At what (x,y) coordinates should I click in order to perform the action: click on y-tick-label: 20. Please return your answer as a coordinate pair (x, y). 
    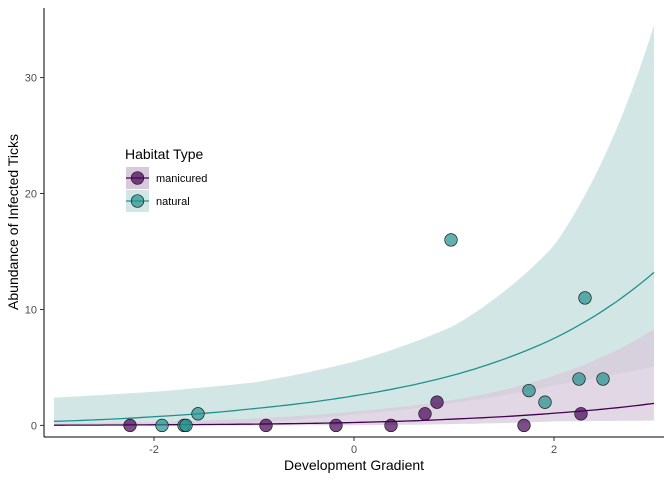
    Looking at the image, I should click on (31, 195).